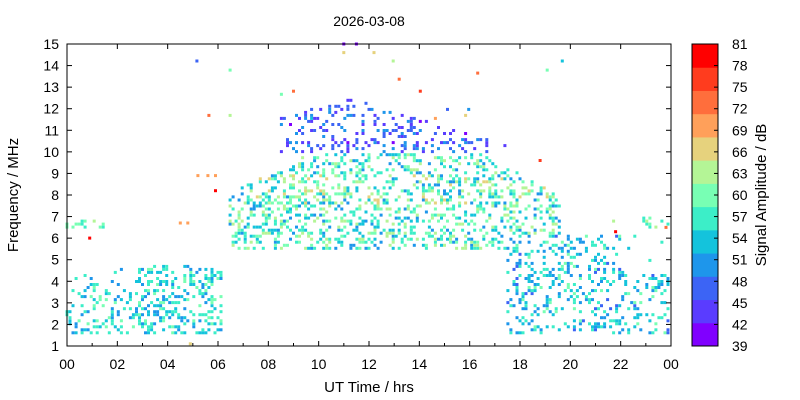  Describe the element at coordinates (621, 364) in the screenshot. I see `x-tick-label: 22` at that location.